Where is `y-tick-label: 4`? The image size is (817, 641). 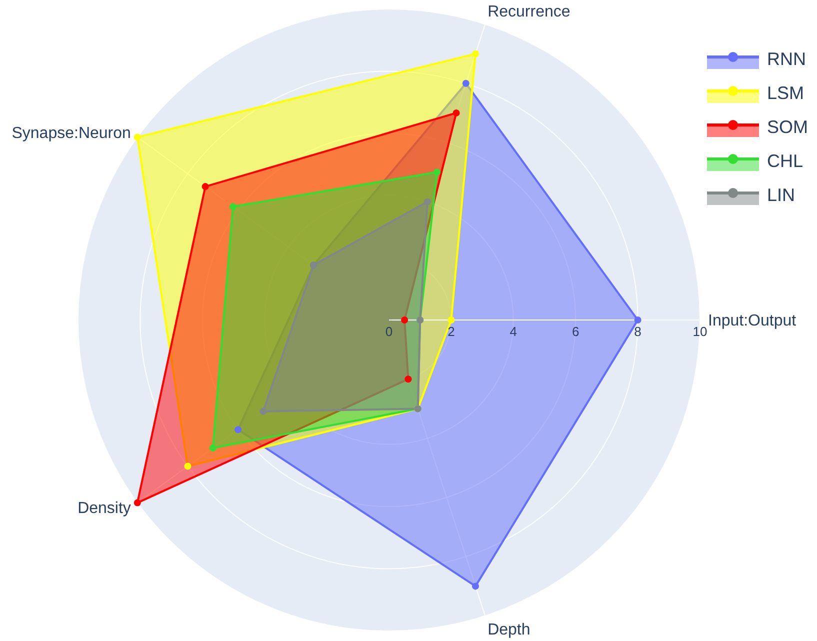 y-tick-label: 4 is located at coordinates (514, 331).